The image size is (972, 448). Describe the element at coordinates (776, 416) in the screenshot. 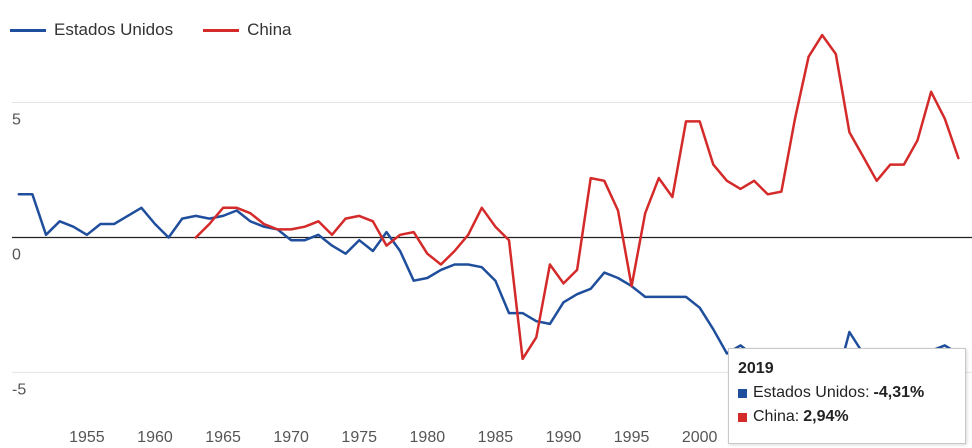

I see `tooltip-label-china: China:` at that location.